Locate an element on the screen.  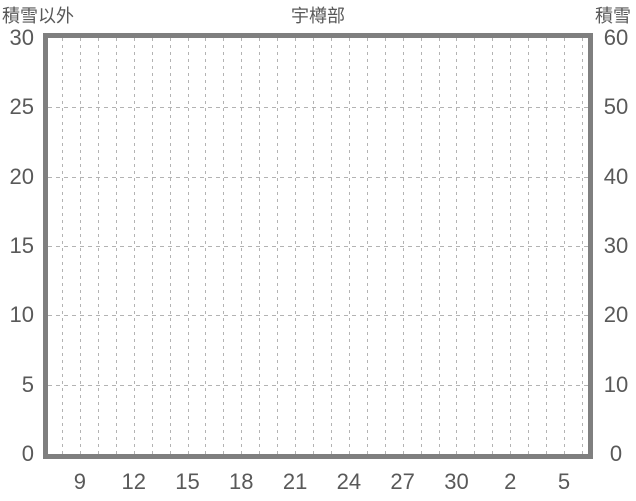
x-axis-tick-label: 12 is located at coordinates (133, 481).